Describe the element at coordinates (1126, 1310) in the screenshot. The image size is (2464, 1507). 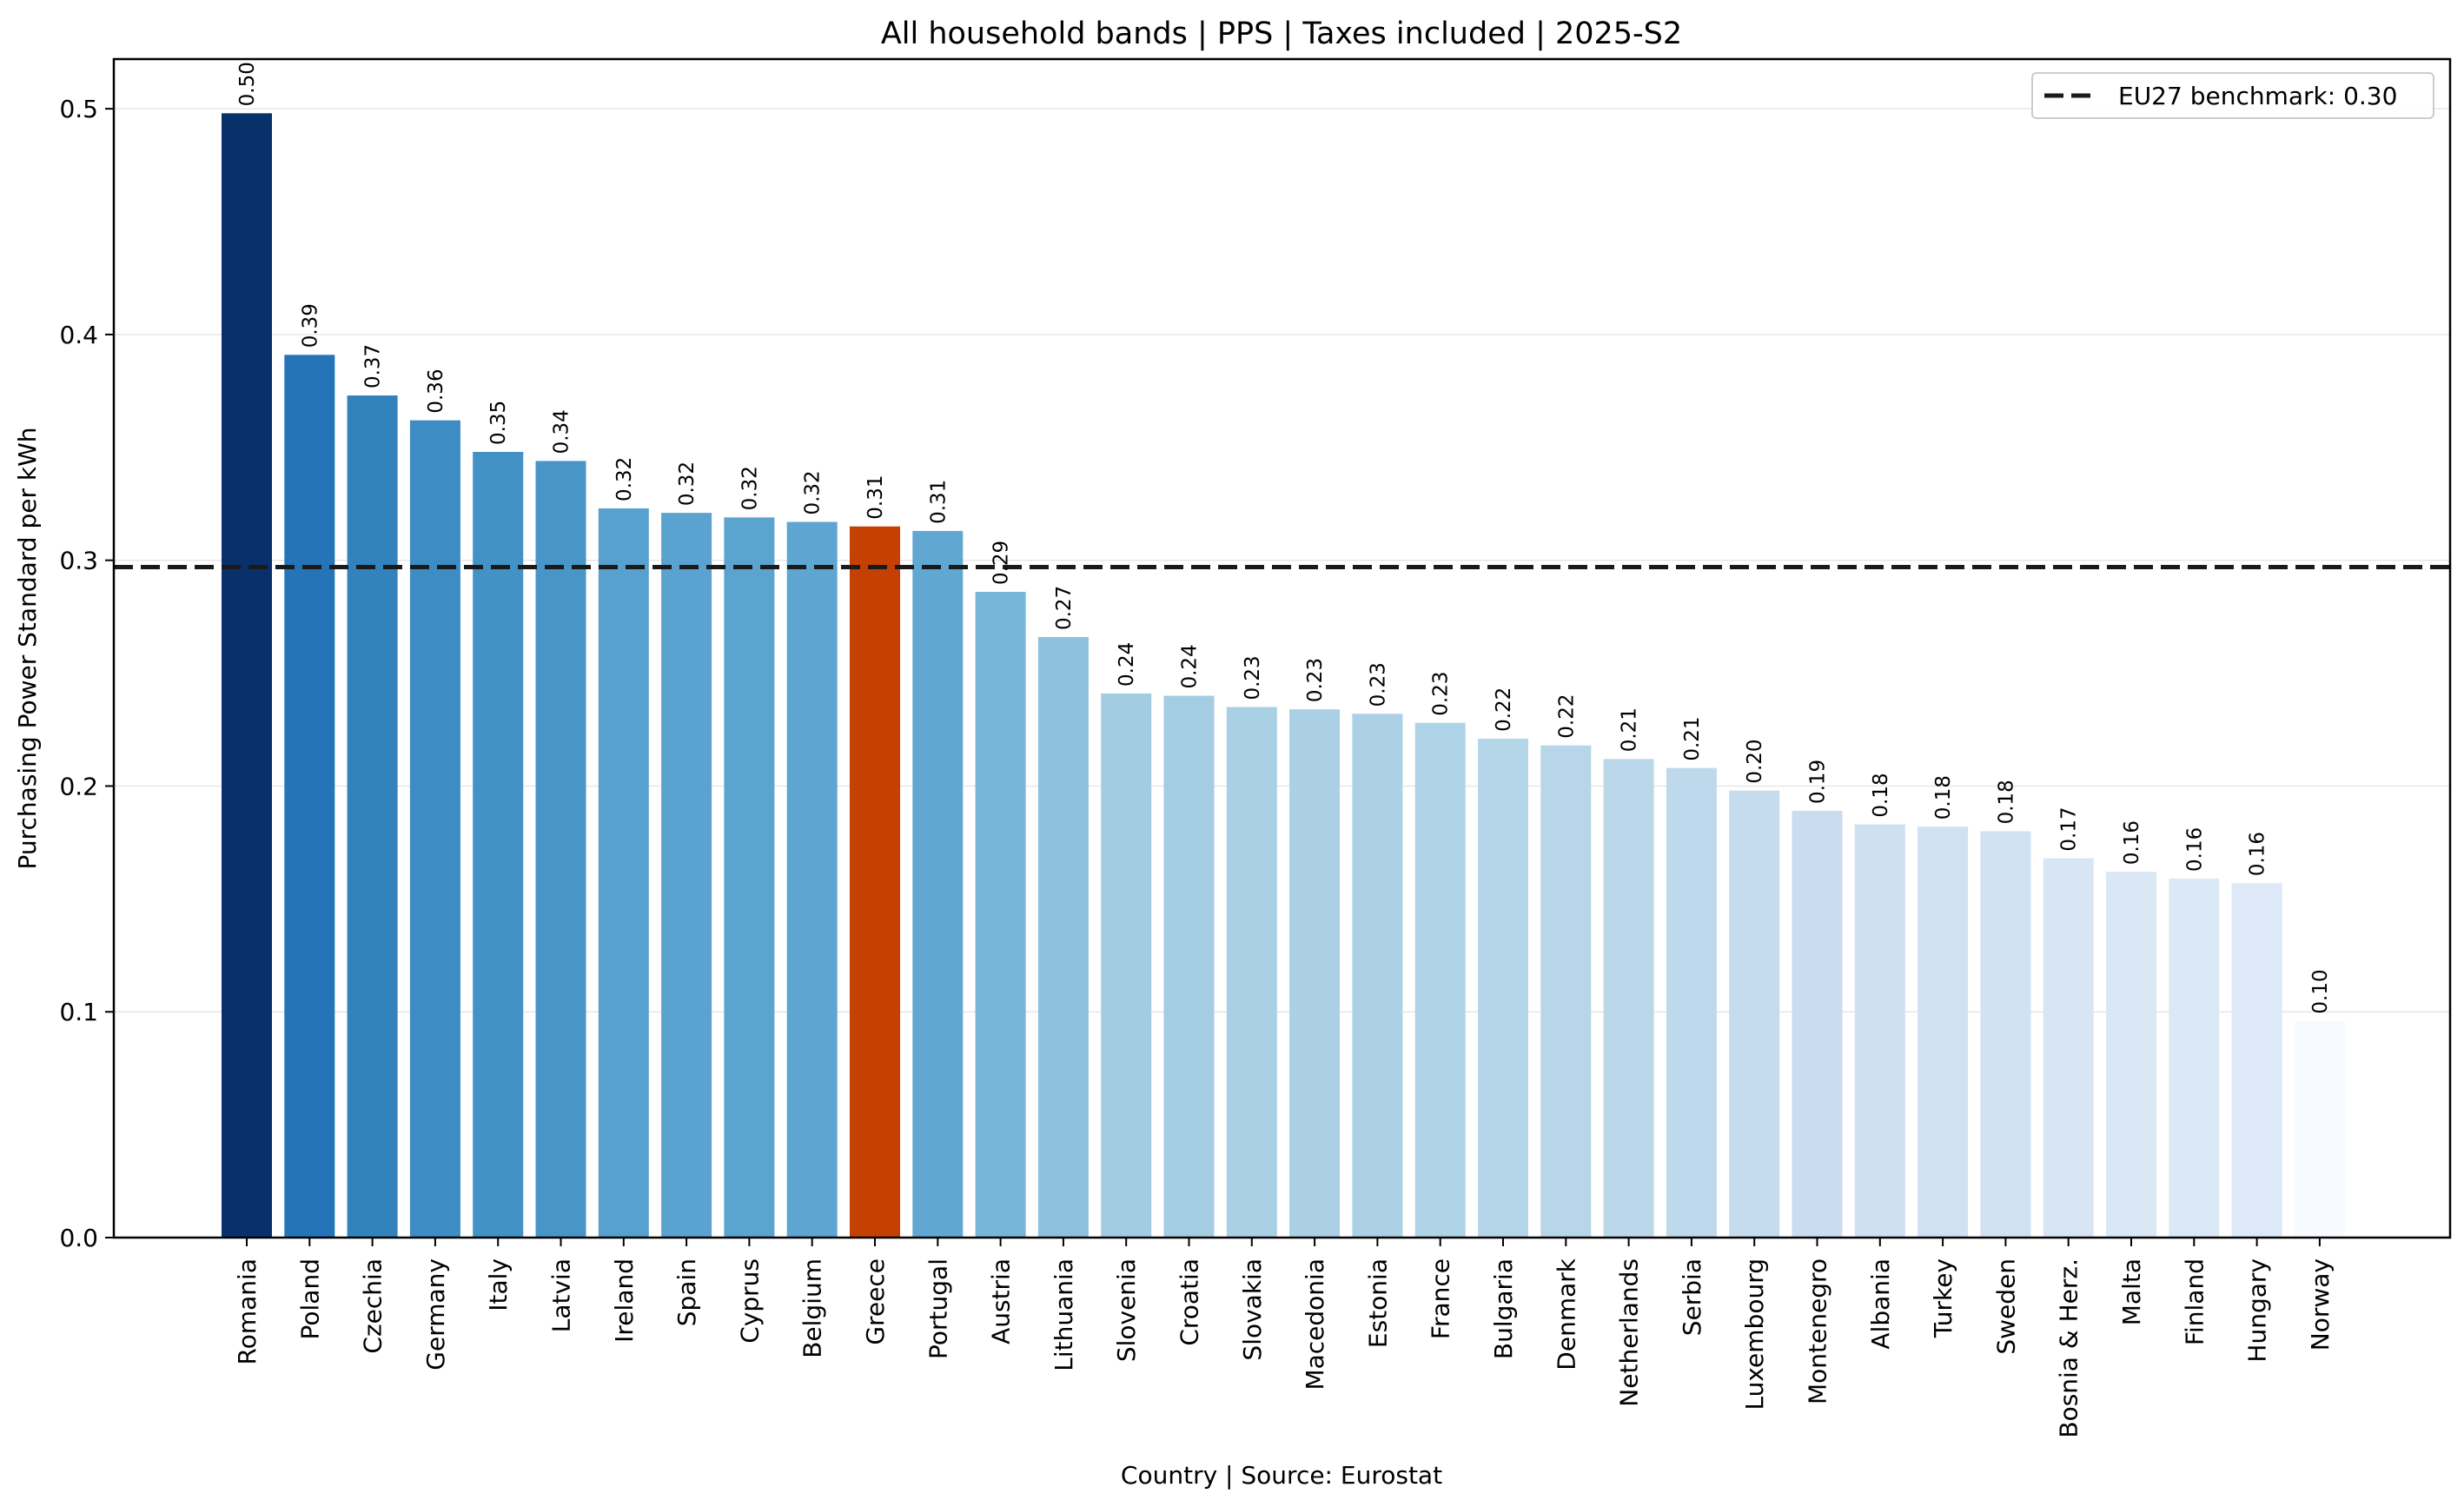
I see `x-tick-label: Slovenia` at that location.